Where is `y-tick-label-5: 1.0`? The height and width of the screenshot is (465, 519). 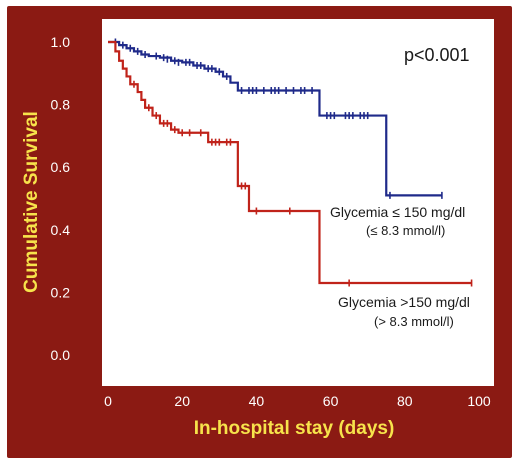 y-tick-label-5: 1.0 is located at coordinates (61, 42).